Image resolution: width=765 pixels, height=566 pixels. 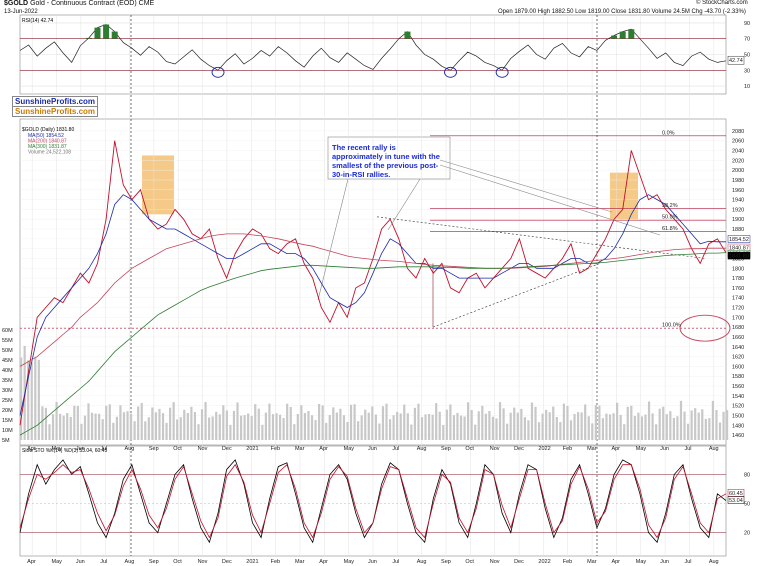 I want to click on price-y-tick: 1560, so click(x=738, y=387).